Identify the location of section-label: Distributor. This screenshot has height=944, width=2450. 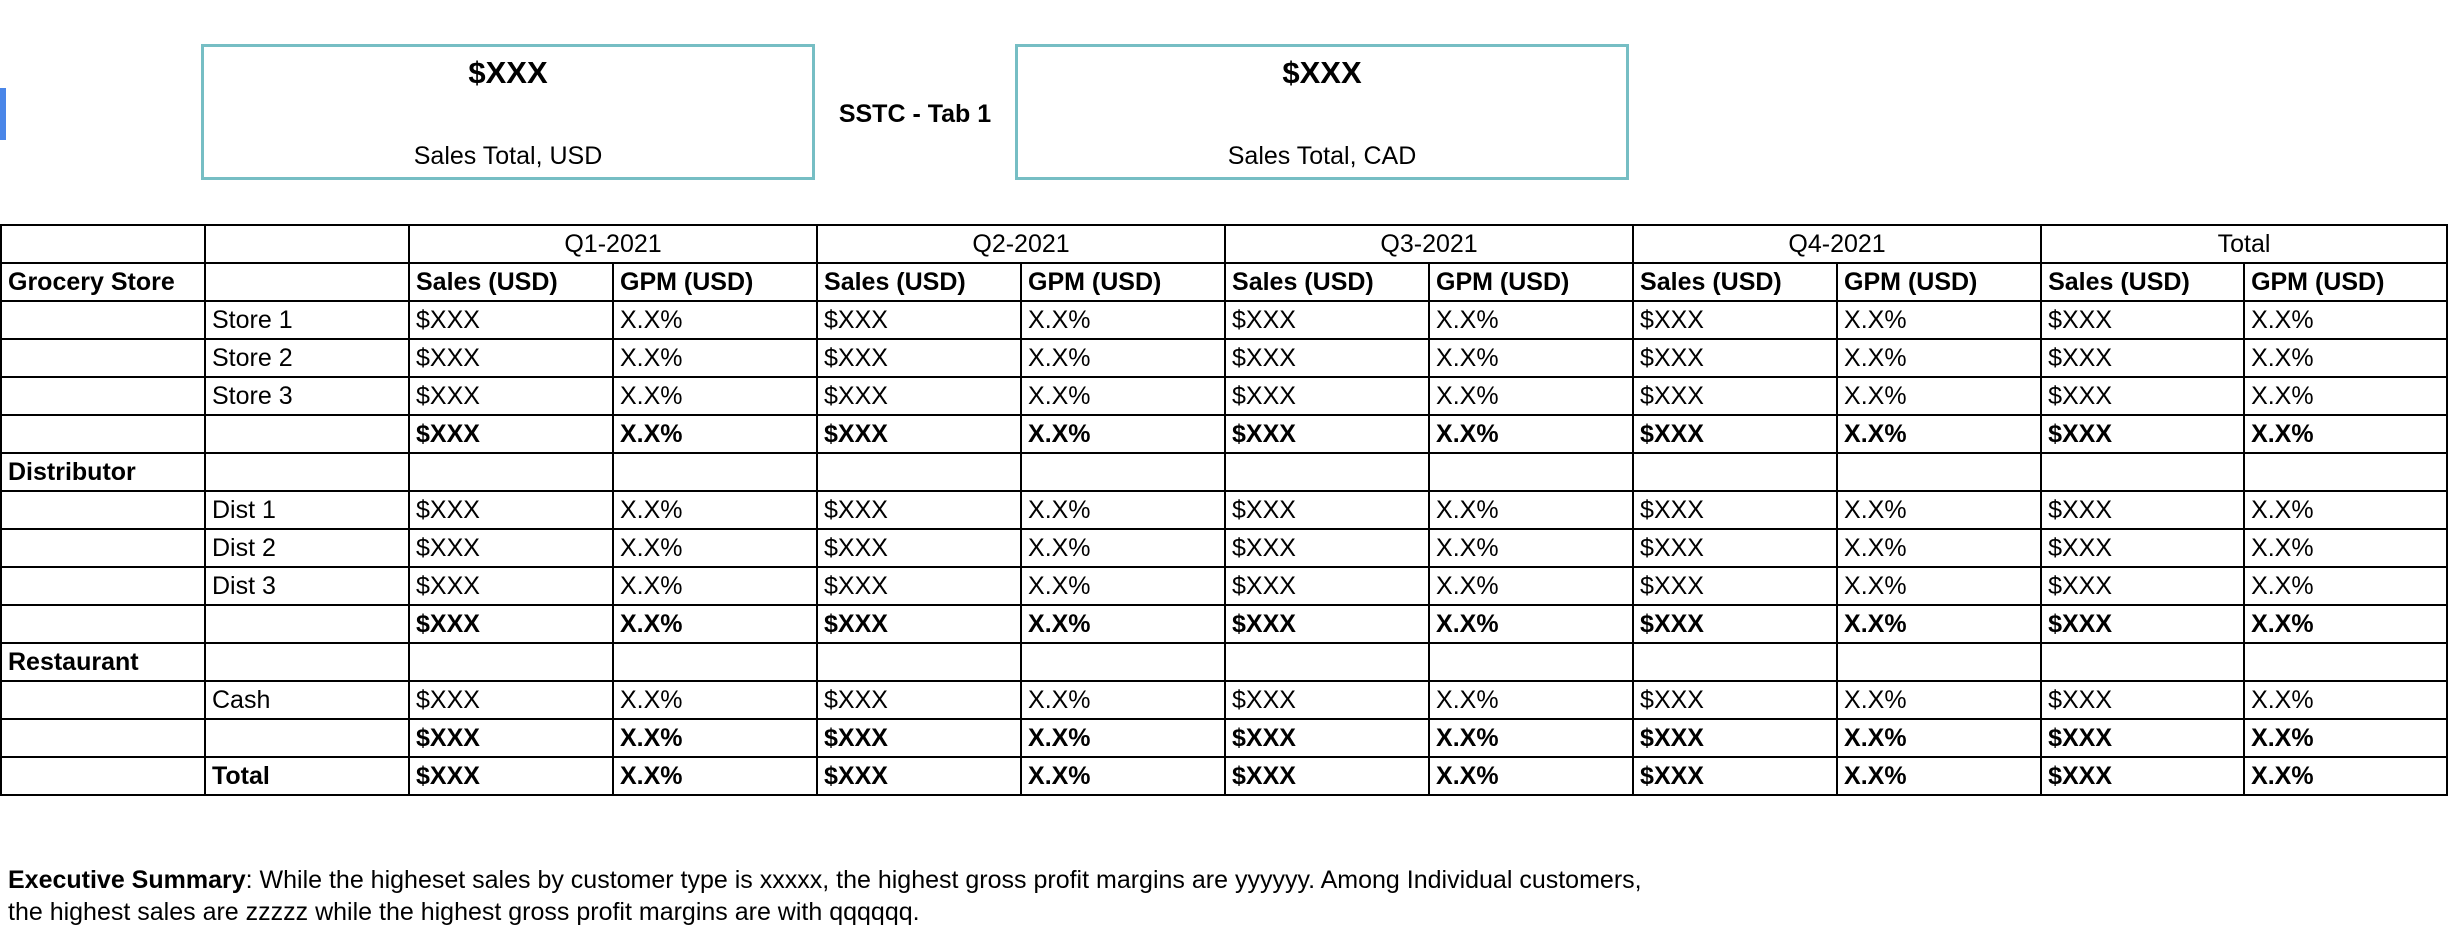
(103, 472).